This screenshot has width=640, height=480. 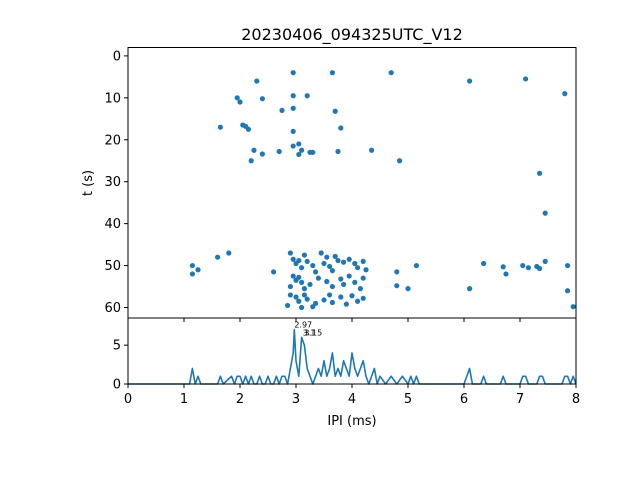 I want to click on raster-y-axis-label: t (s), so click(x=88, y=183).